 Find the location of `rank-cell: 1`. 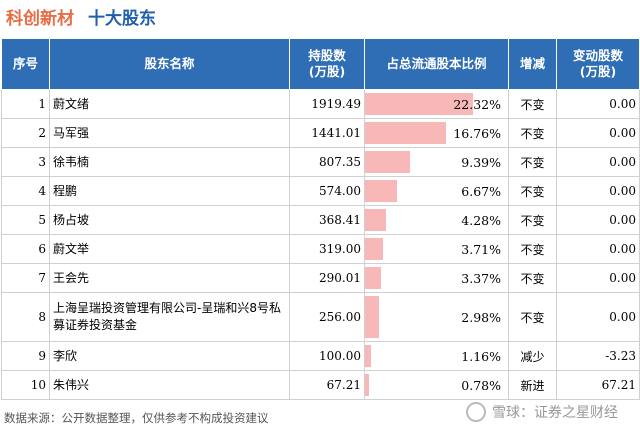

rank-cell: 1 is located at coordinates (25, 104).